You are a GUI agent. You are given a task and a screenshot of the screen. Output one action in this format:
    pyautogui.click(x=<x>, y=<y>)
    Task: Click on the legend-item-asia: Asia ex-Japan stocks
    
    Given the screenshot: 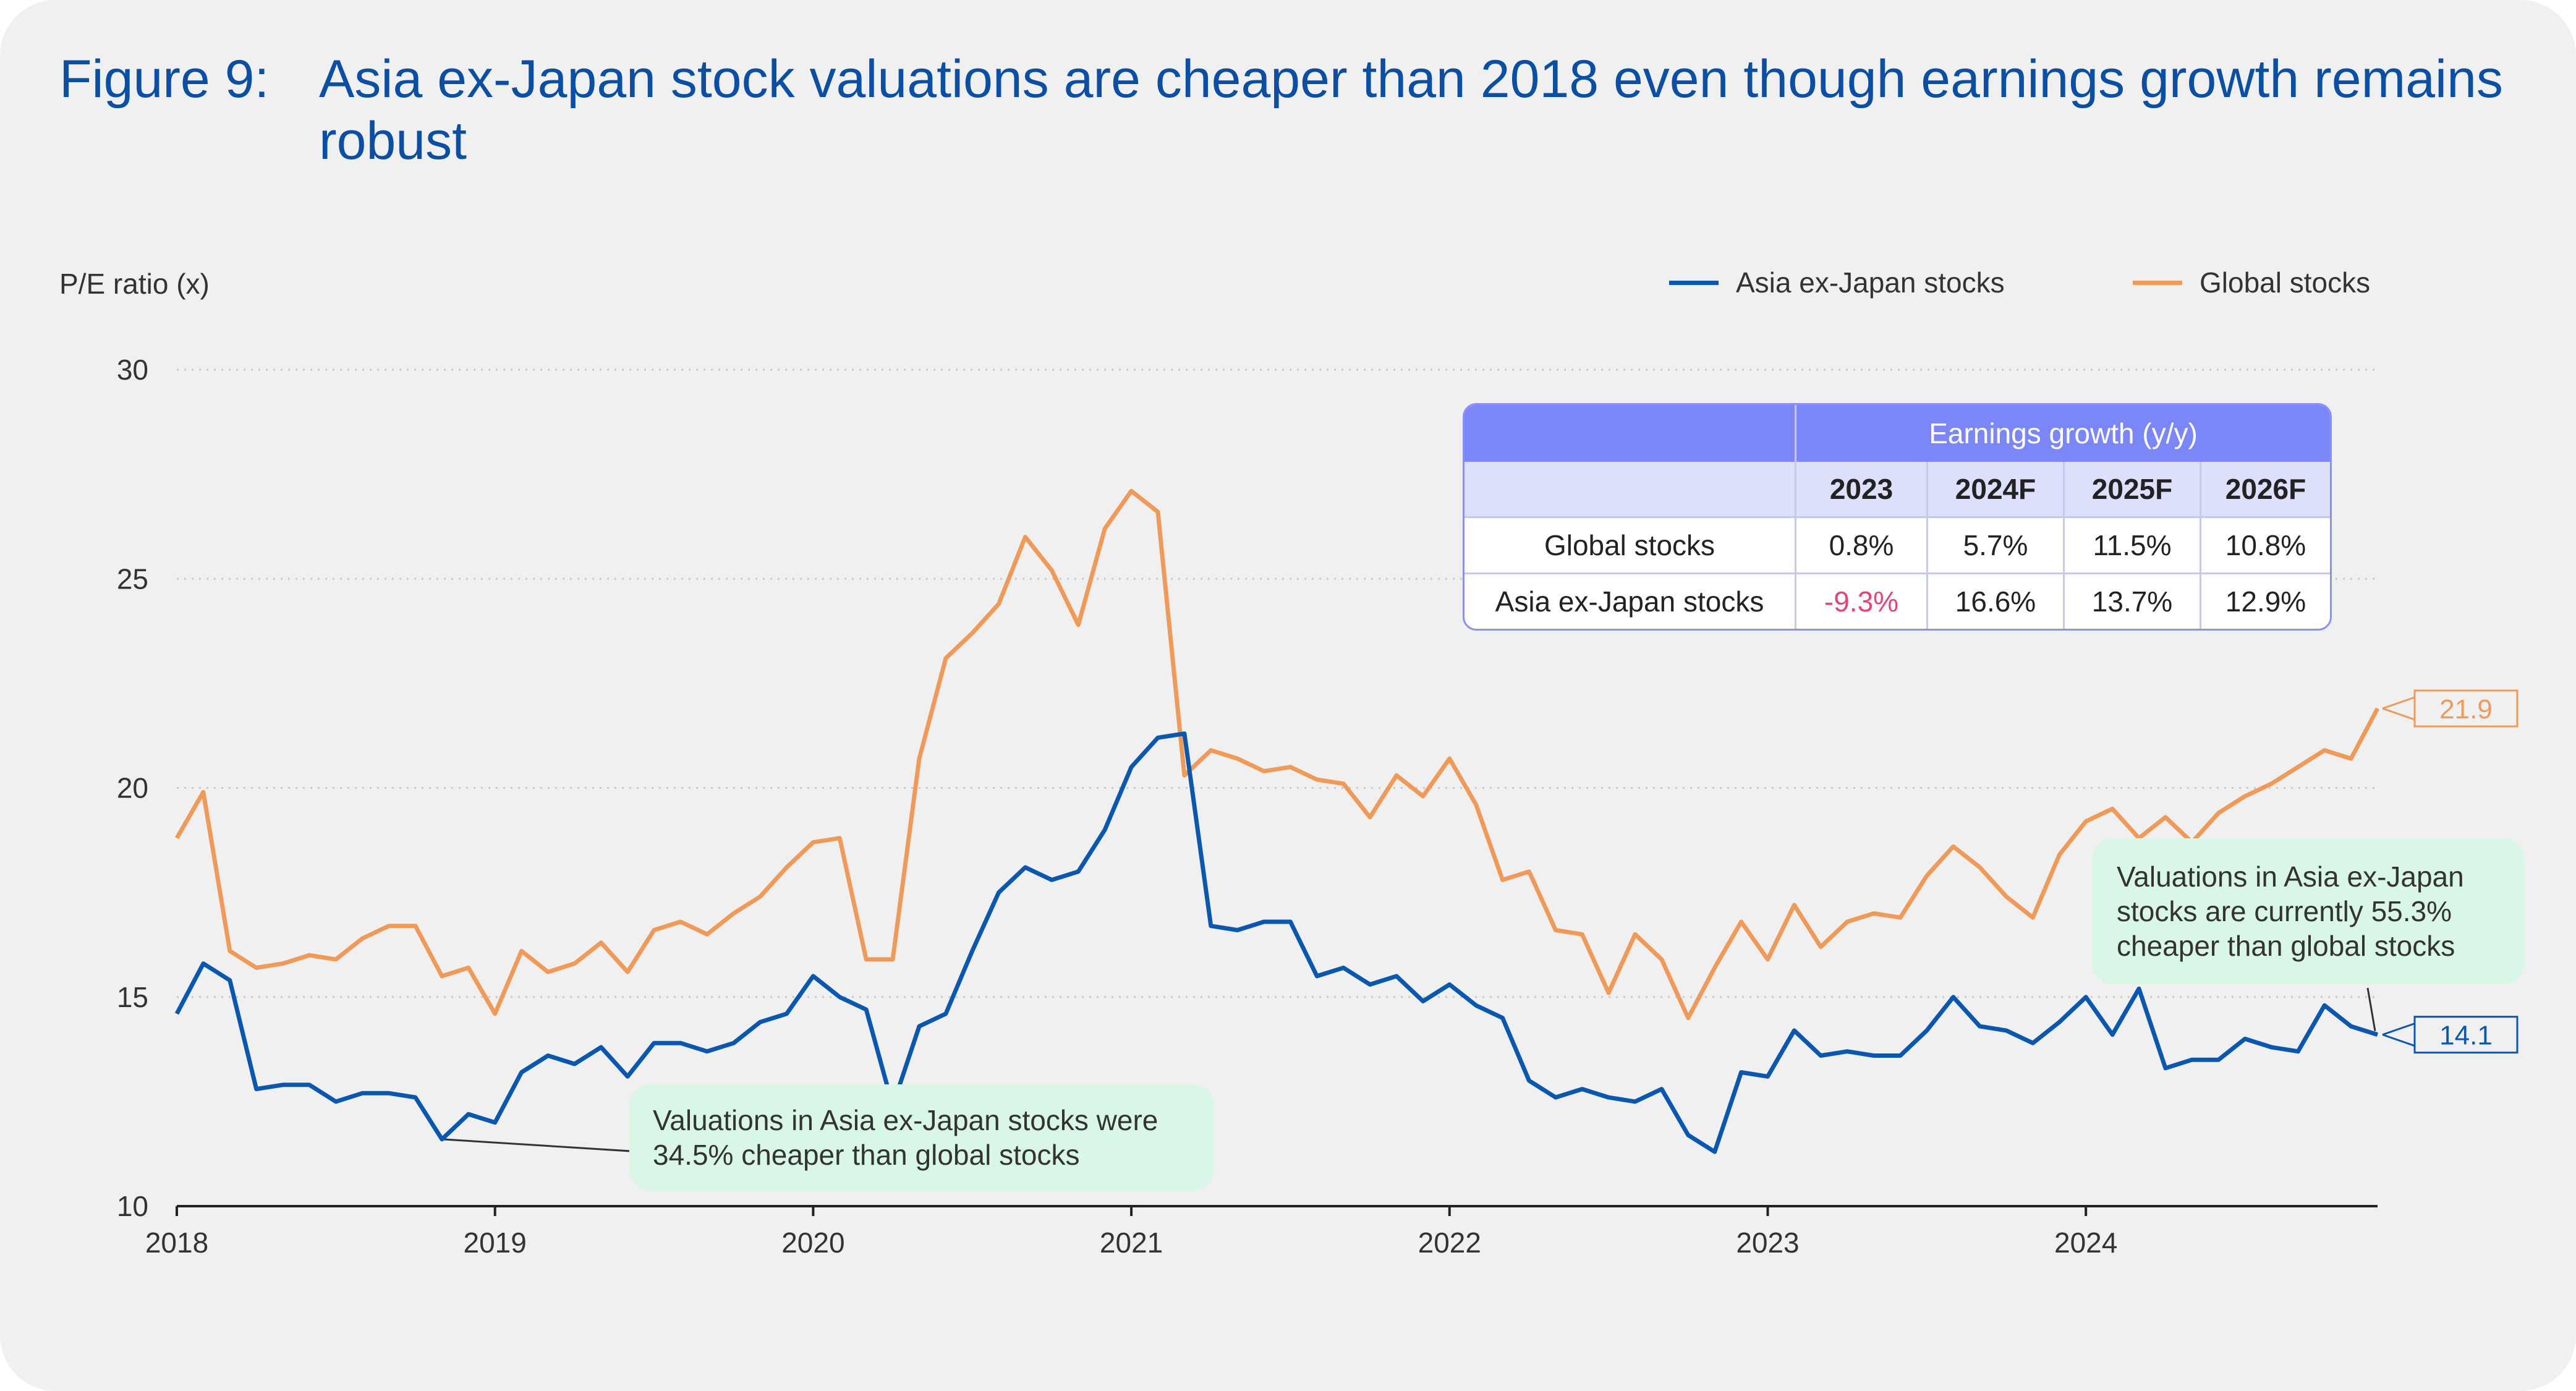 What is the action you would take?
    pyautogui.click(x=1837, y=282)
    